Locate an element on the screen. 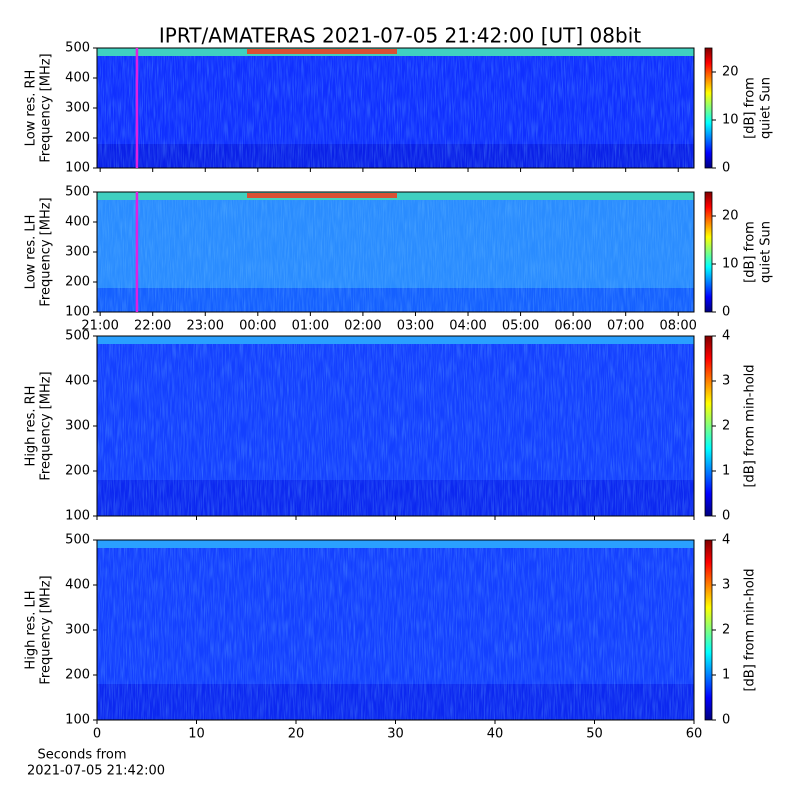  y-axis-label: Low res. LH is located at coordinates (31, 252).